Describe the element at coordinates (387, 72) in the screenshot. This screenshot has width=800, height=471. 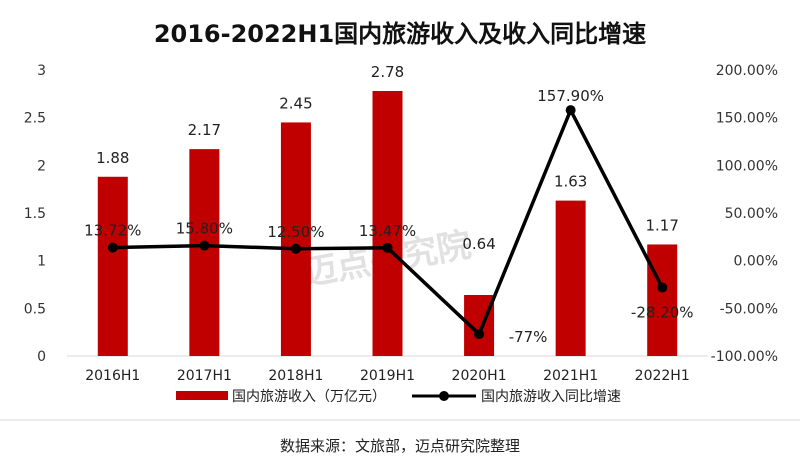
I see `bar-data-label: 2.78` at that location.